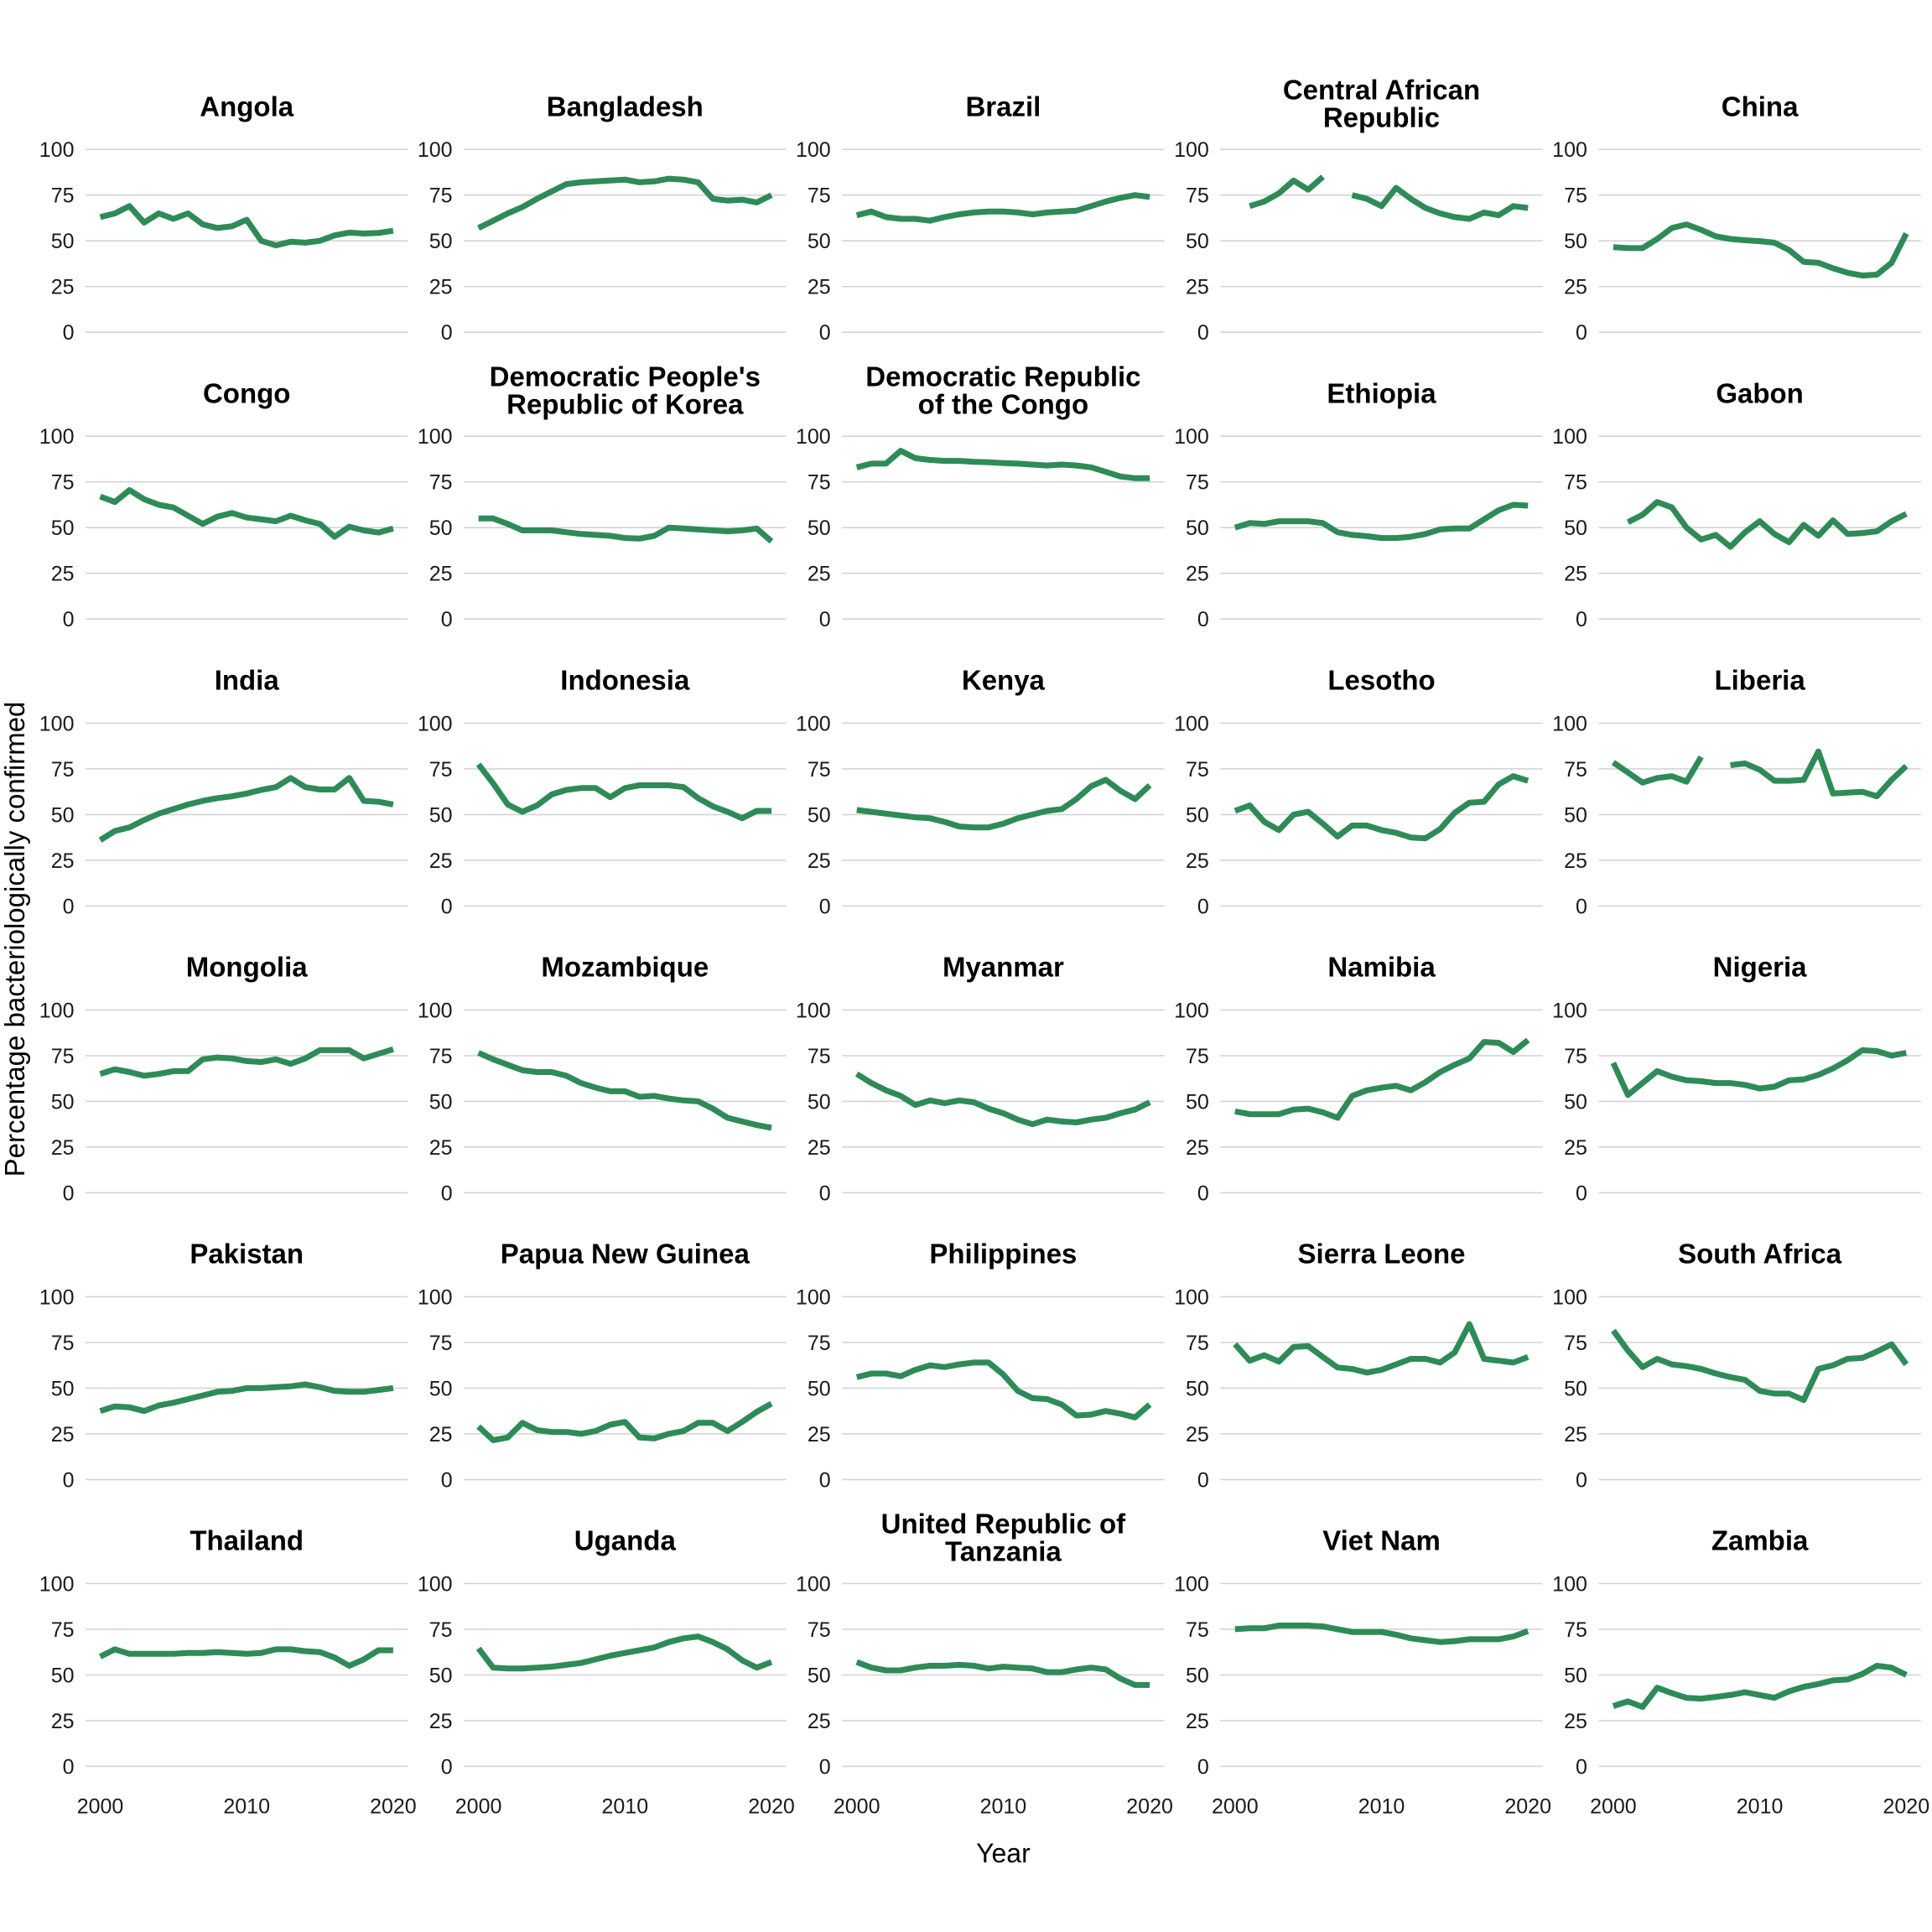  Describe the element at coordinates (1002, 376) in the screenshot. I see `svg-text: Democratic Republic` at that location.